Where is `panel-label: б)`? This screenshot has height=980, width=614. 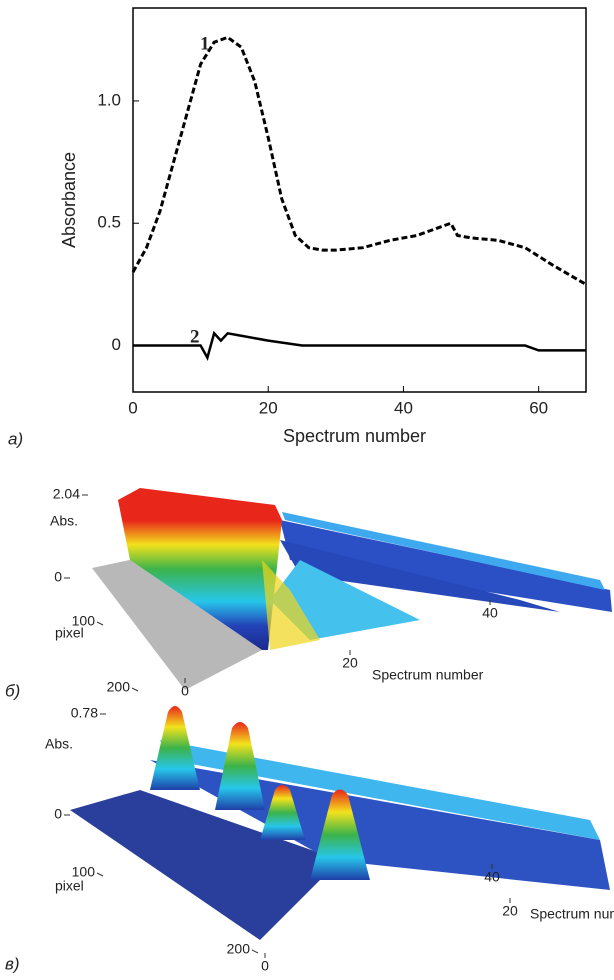 panel-label: б) is located at coordinates (12, 690).